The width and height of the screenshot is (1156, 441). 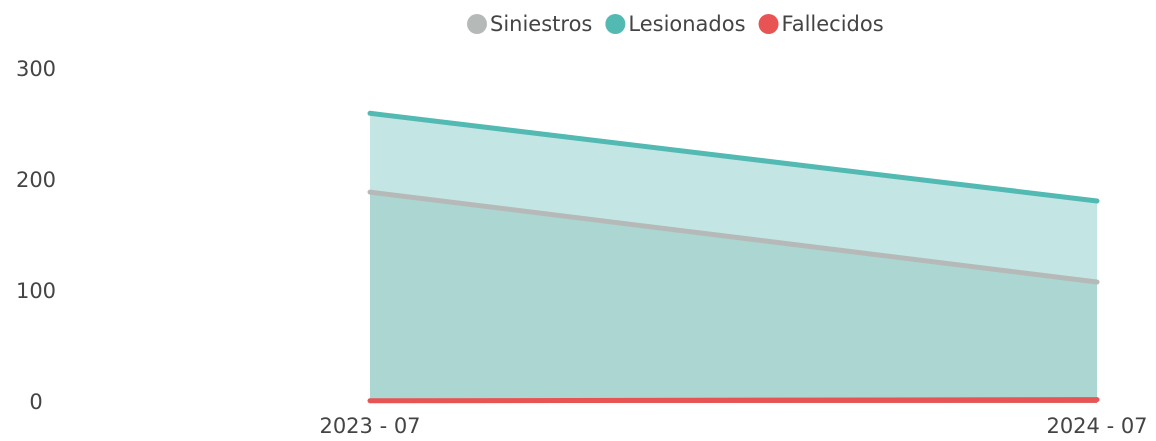 I want to click on y-tick-label: 300, so click(x=36, y=69).